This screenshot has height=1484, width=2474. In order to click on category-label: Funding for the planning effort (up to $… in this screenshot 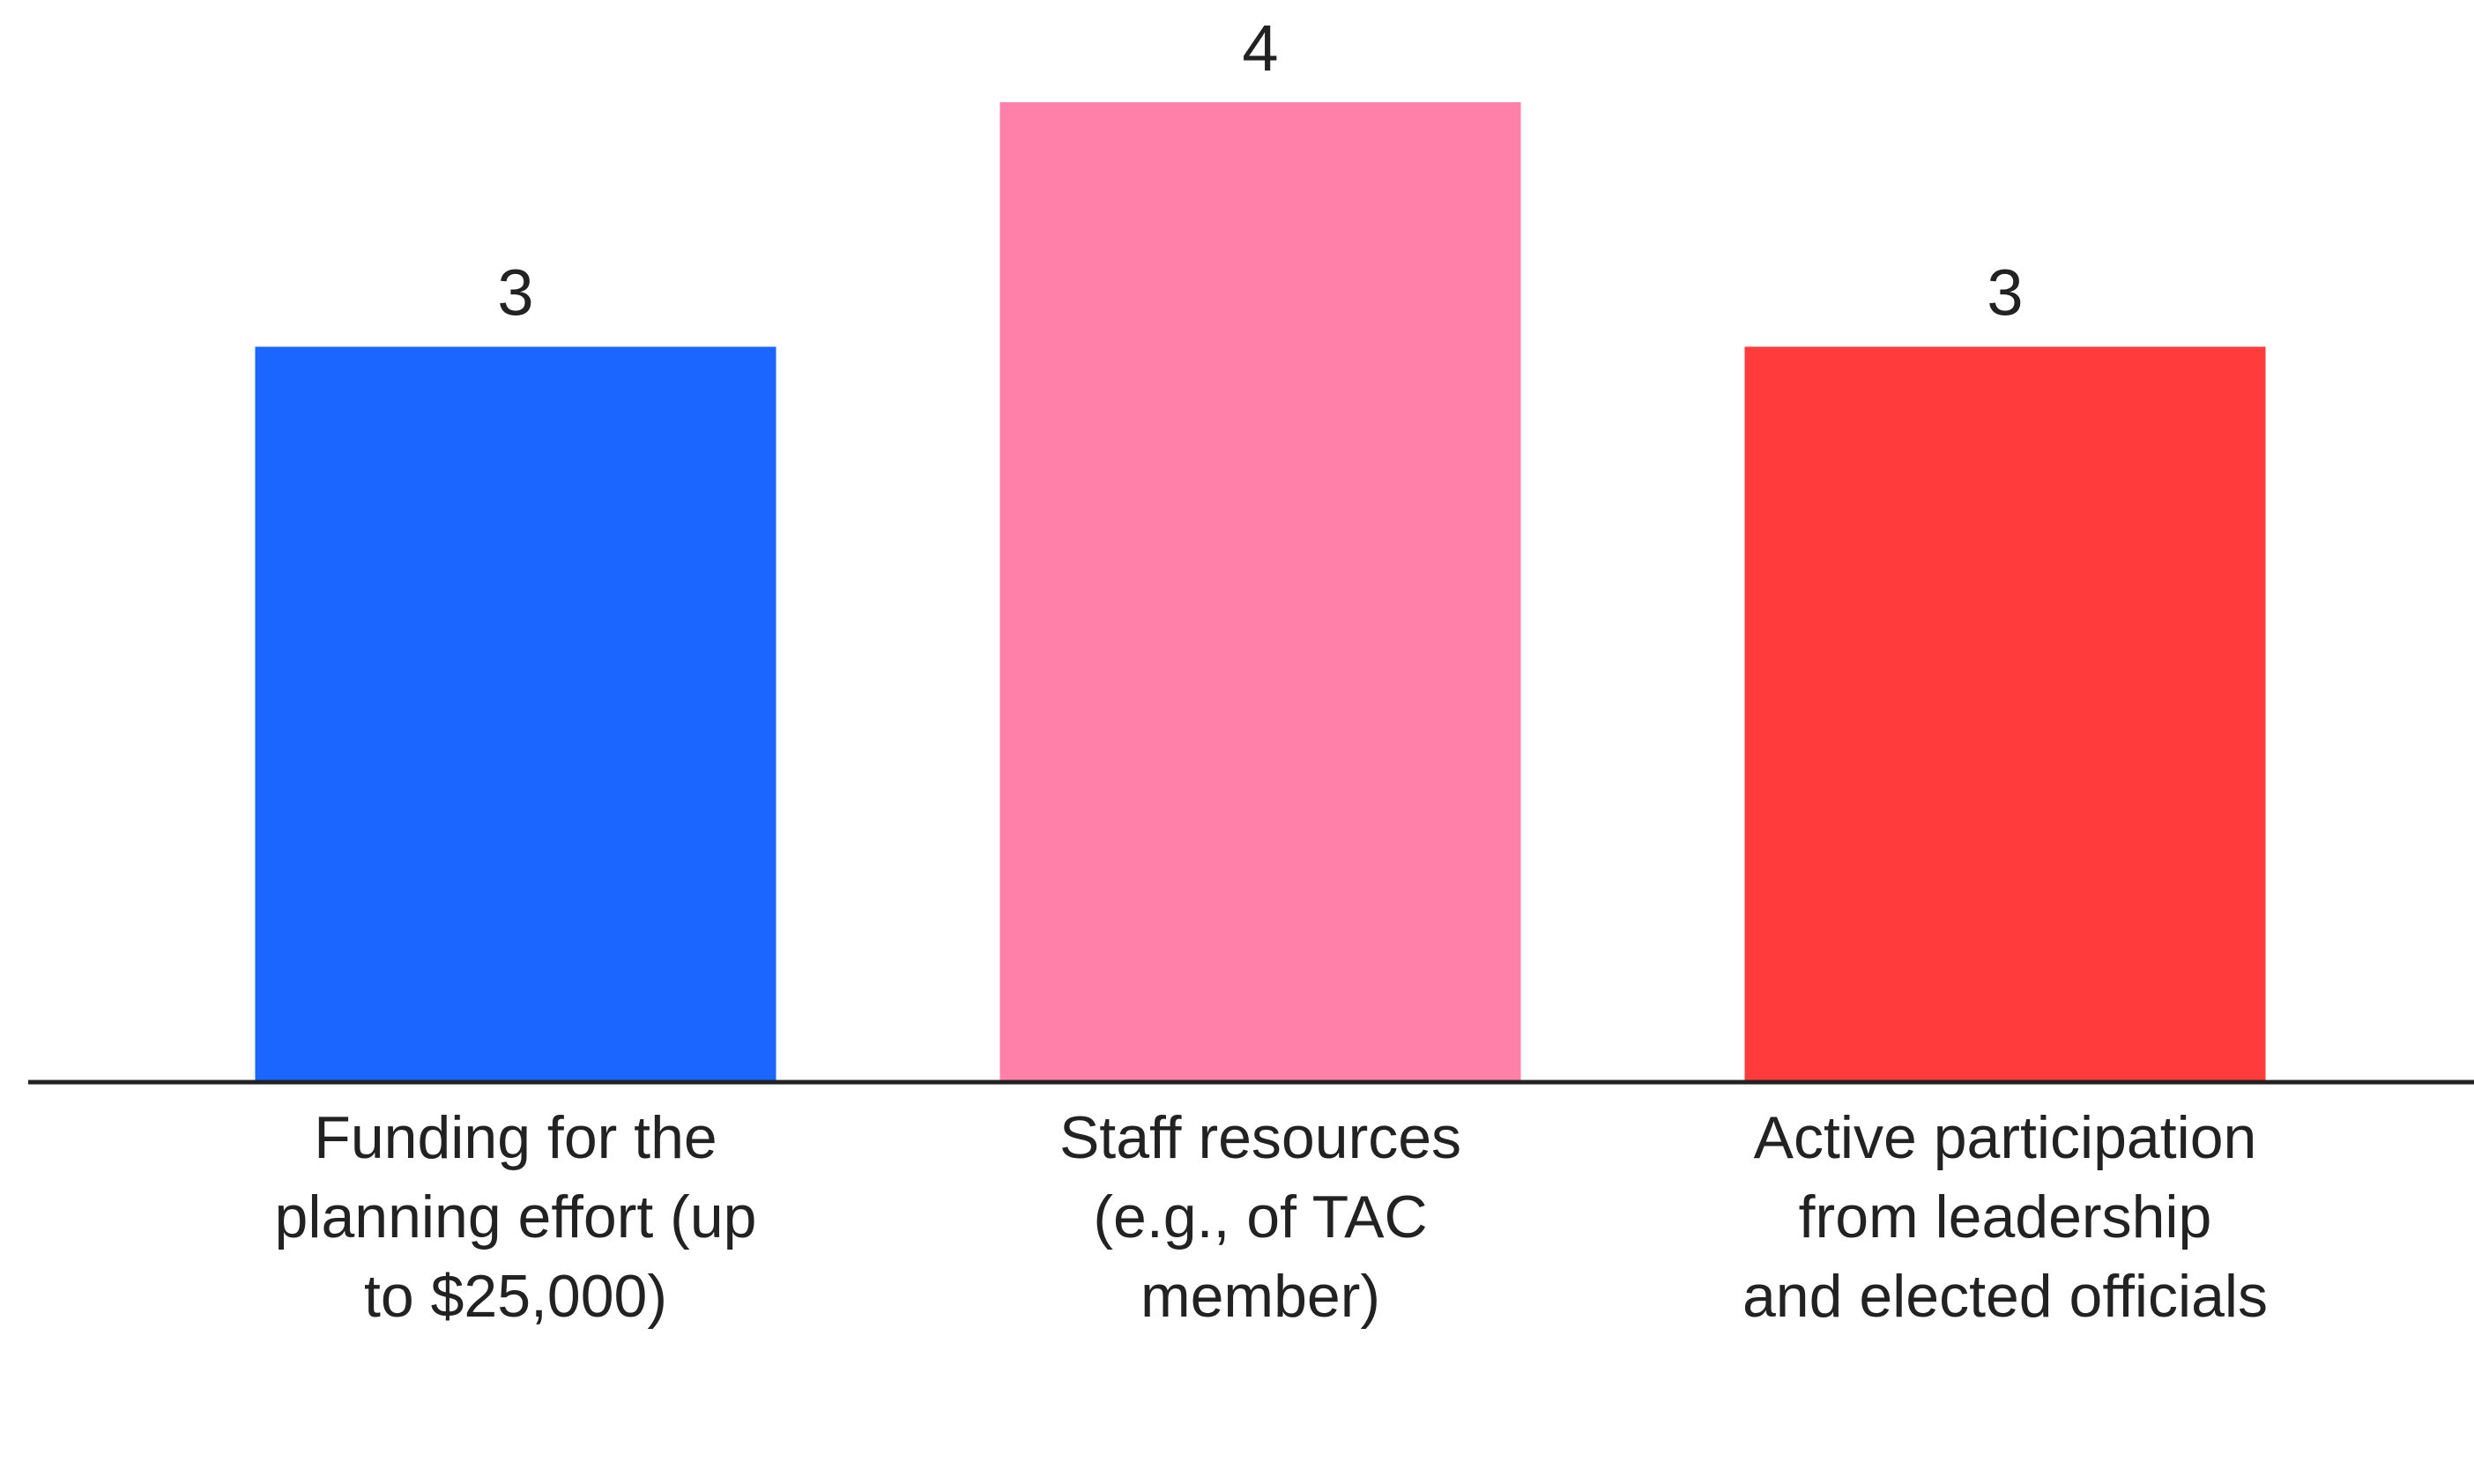, I will do `click(515, 1217)`.